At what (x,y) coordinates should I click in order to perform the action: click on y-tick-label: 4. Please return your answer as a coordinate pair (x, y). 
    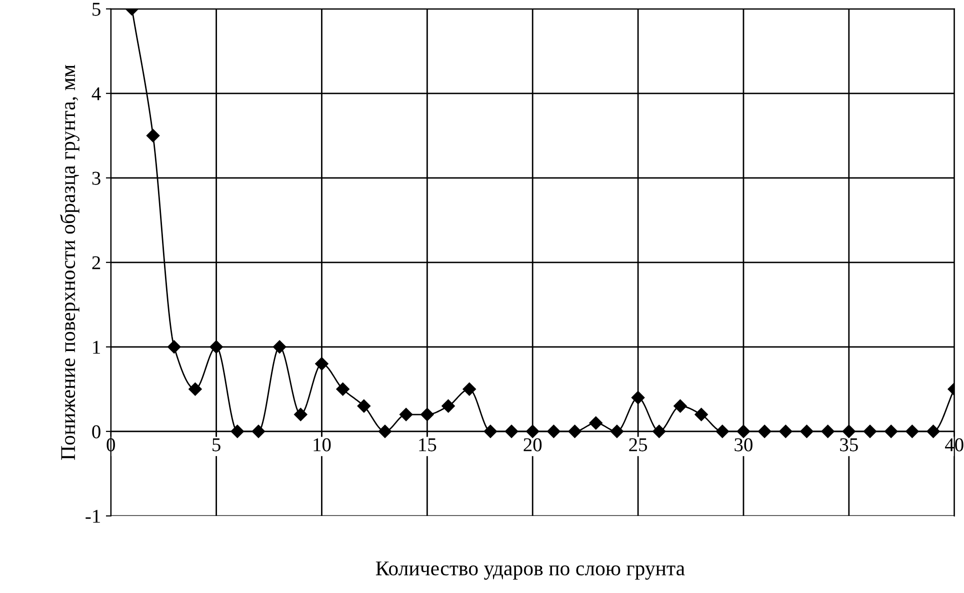
    Looking at the image, I should click on (96, 93).